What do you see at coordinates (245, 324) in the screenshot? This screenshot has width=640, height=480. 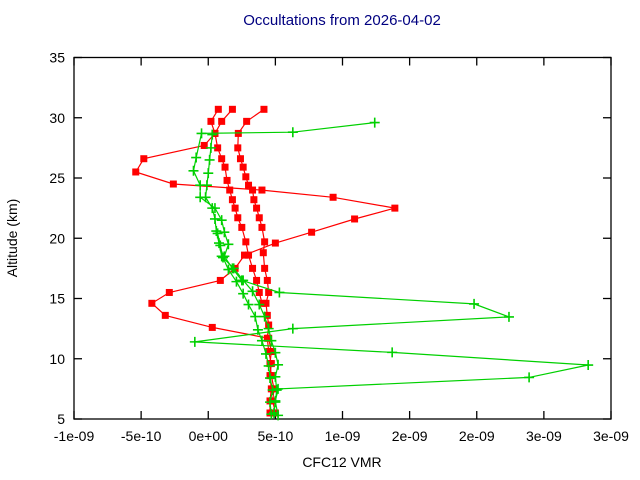 I see `series-line` at bounding box center [245, 324].